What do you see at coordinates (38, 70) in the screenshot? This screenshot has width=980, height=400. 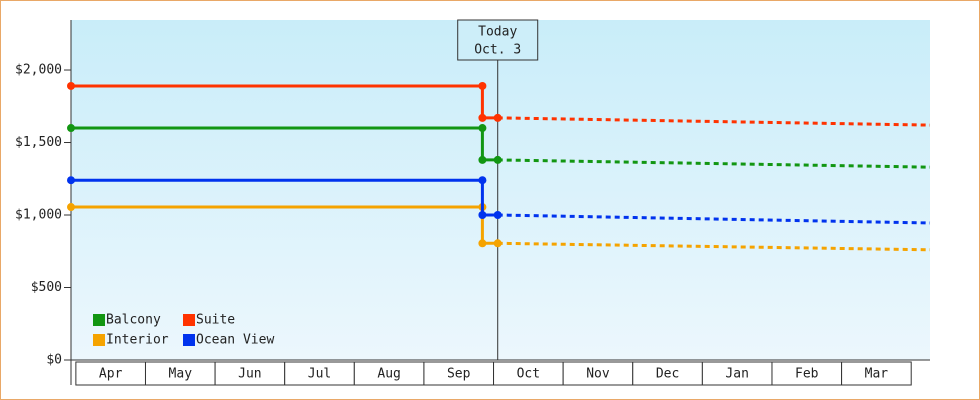 I see `y-tick-label: $2,000` at bounding box center [38, 70].